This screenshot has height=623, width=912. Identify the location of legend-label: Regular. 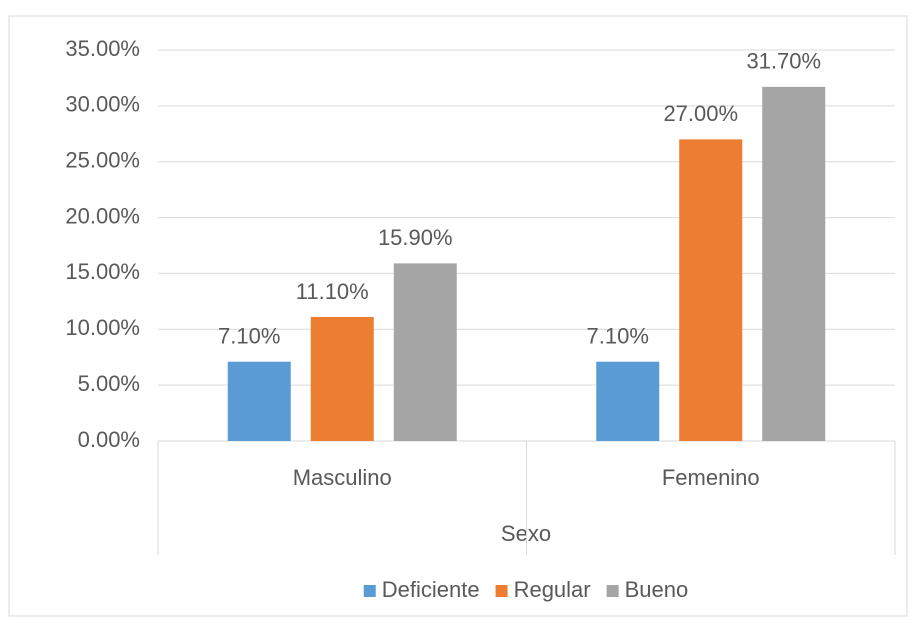
(552, 589).